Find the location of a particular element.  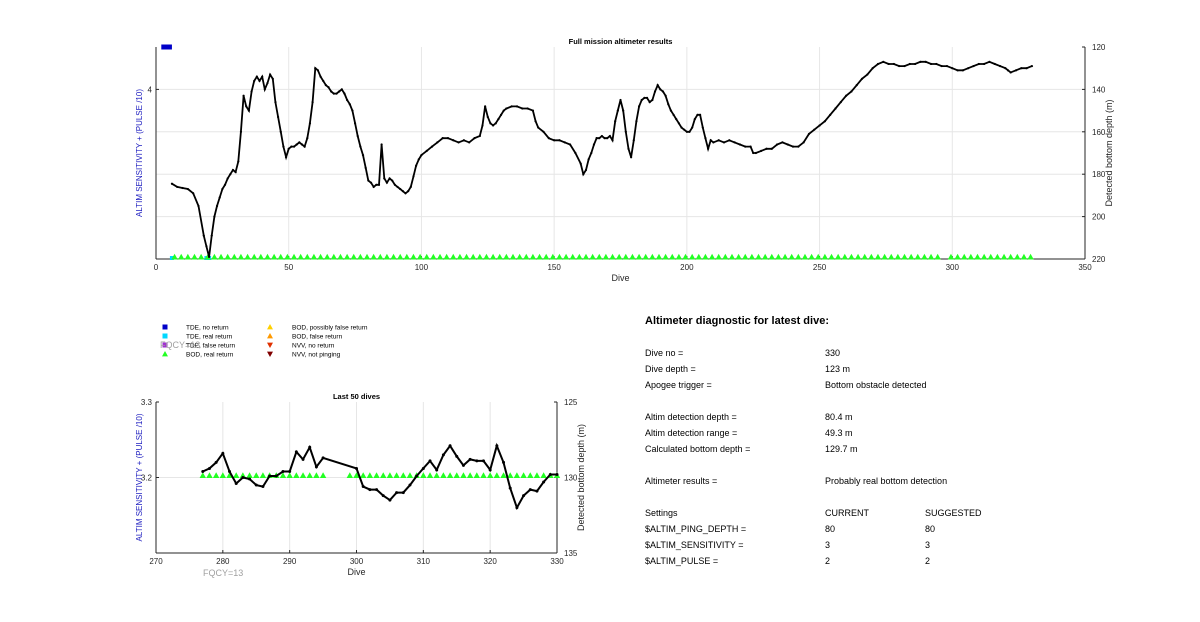

chart-0-left-y-axis-label: ALTIM SENSITIVITY + (PULSE /10) is located at coordinates (139, 153).